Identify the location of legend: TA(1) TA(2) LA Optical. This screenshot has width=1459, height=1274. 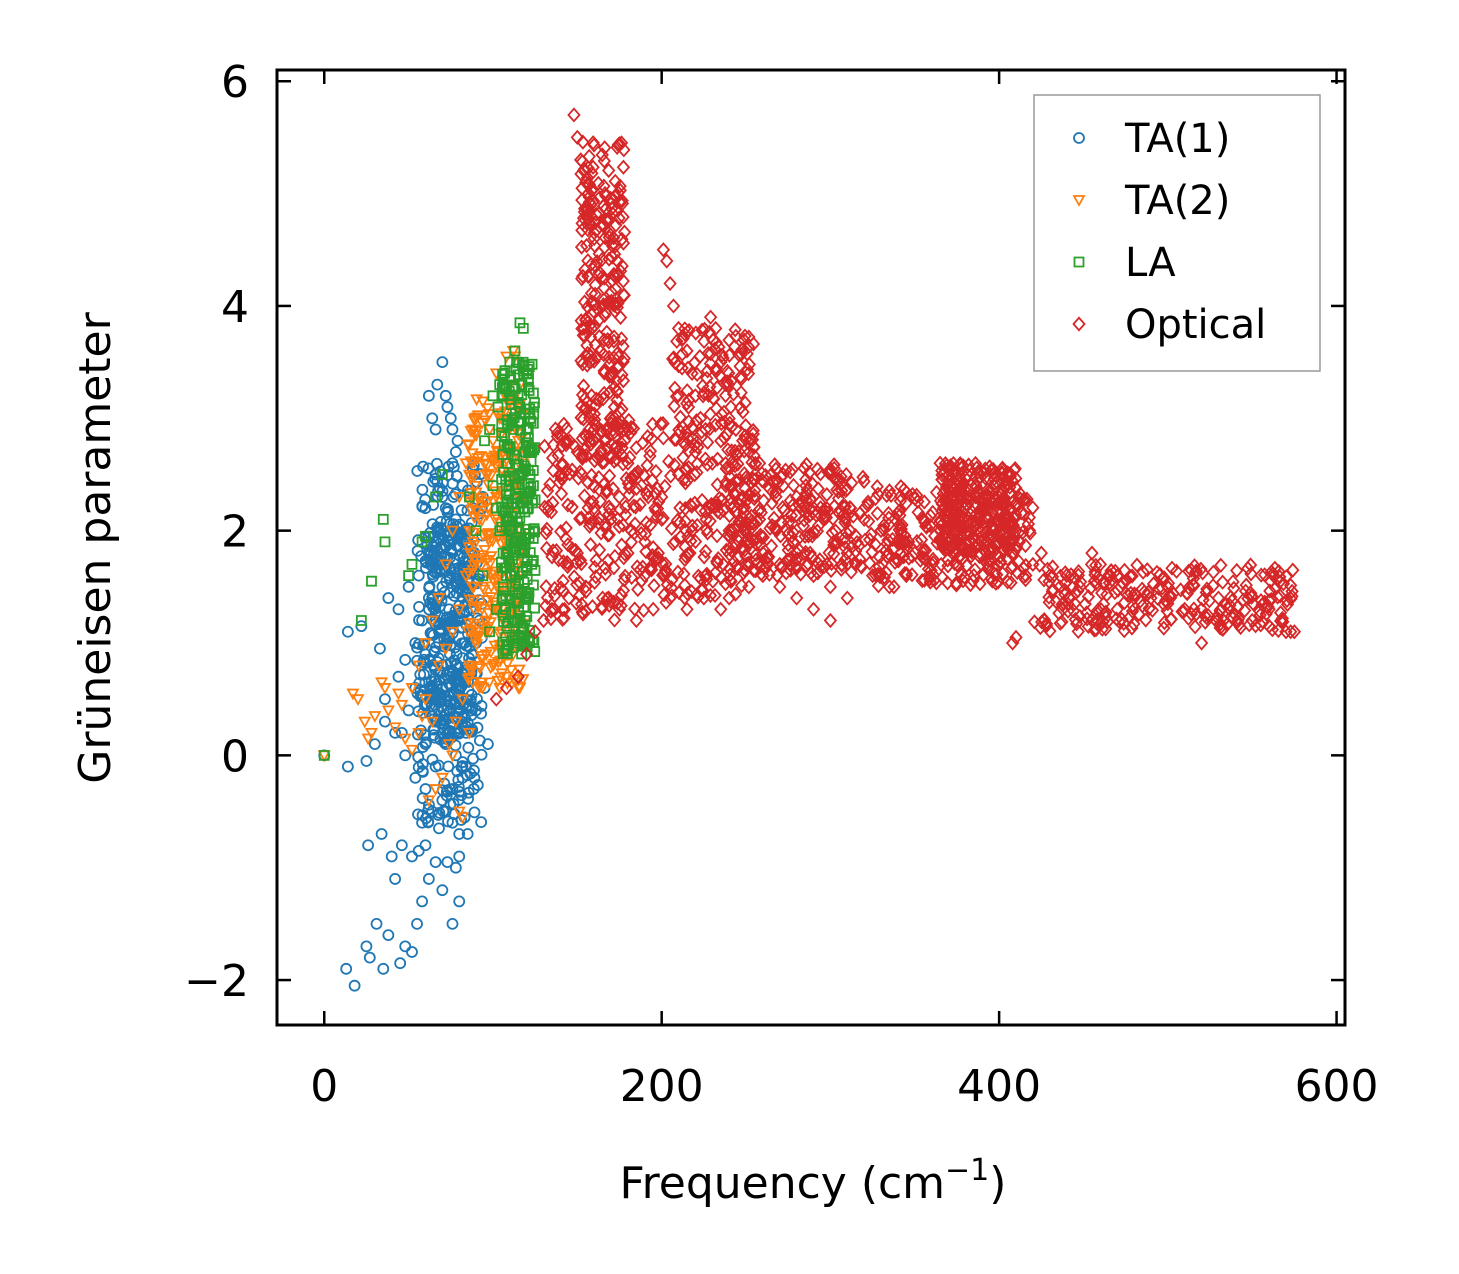
(1177, 233).